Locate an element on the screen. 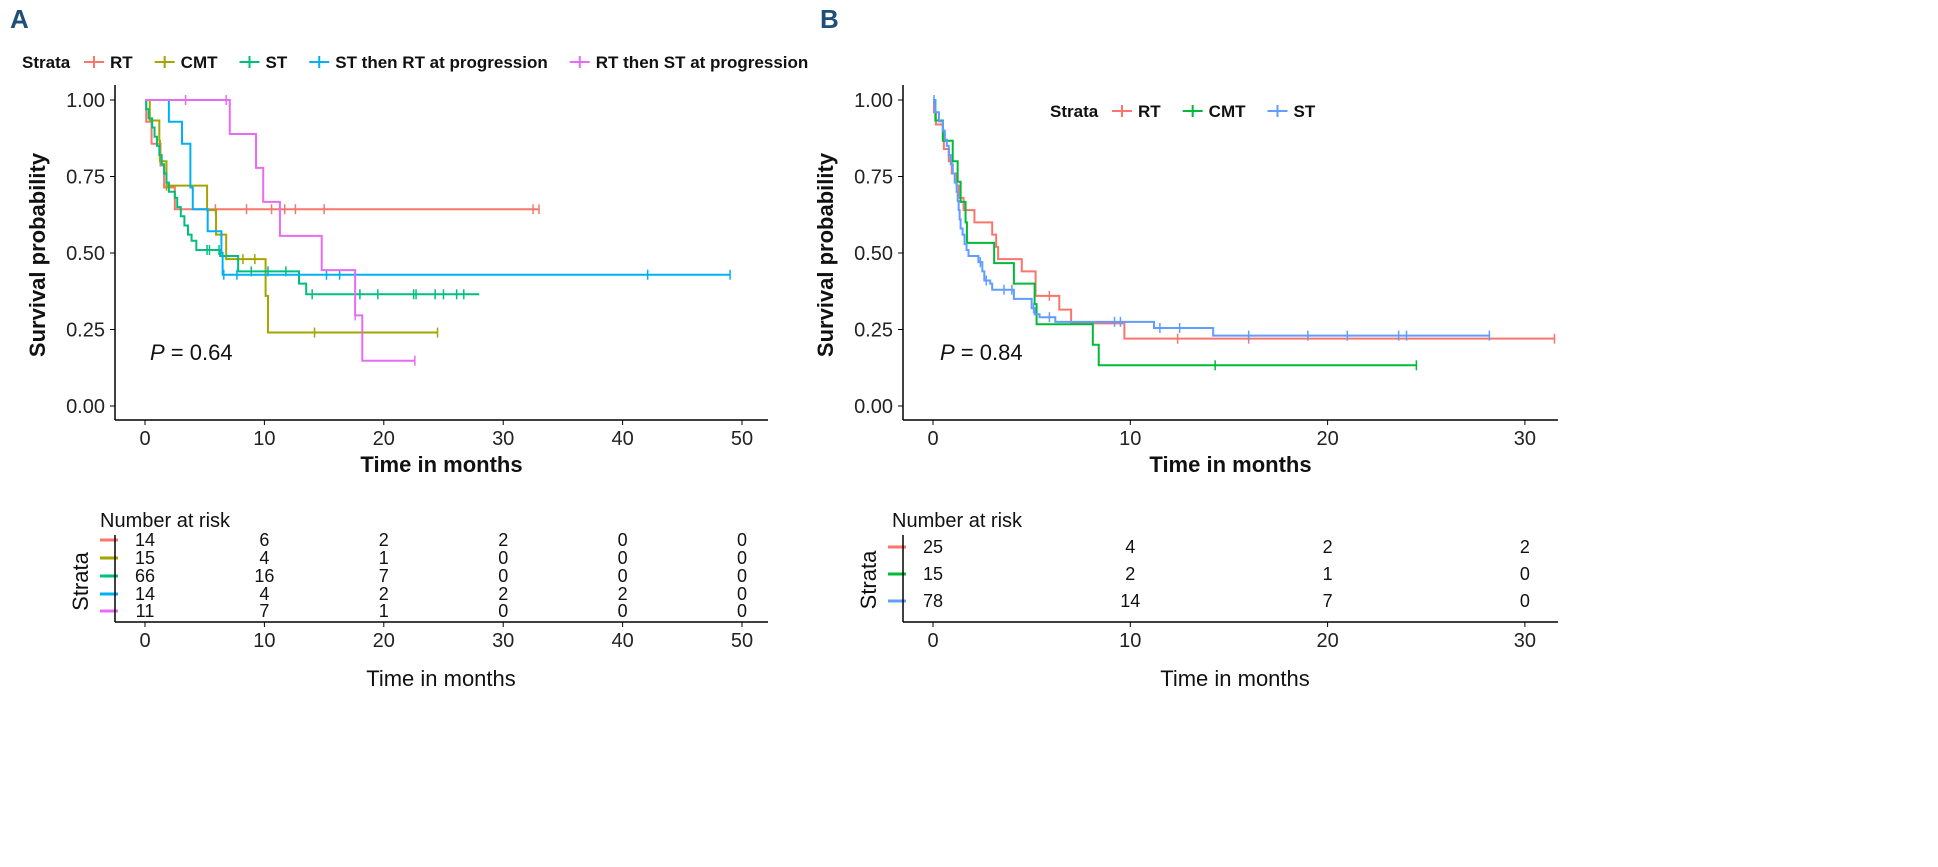 The image size is (1938, 867). legend-item: ST is located at coordinates (1305, 111).